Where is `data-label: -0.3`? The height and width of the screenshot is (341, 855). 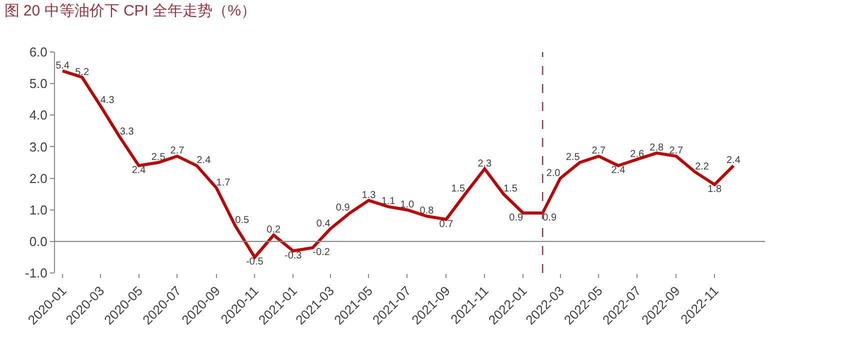 data-label: -0.3 is located at coordinates (293, 256).